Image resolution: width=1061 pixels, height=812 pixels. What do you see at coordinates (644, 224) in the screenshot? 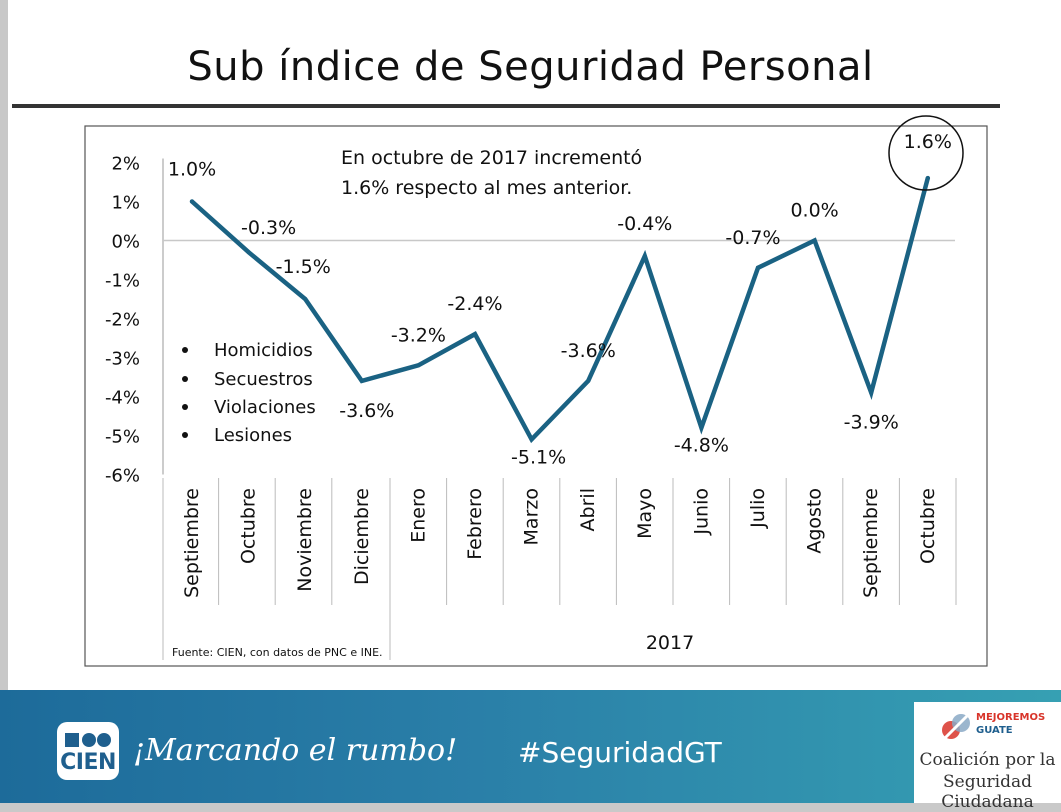
I see `data-label: -0.4%` at bounding box center [644, 224].